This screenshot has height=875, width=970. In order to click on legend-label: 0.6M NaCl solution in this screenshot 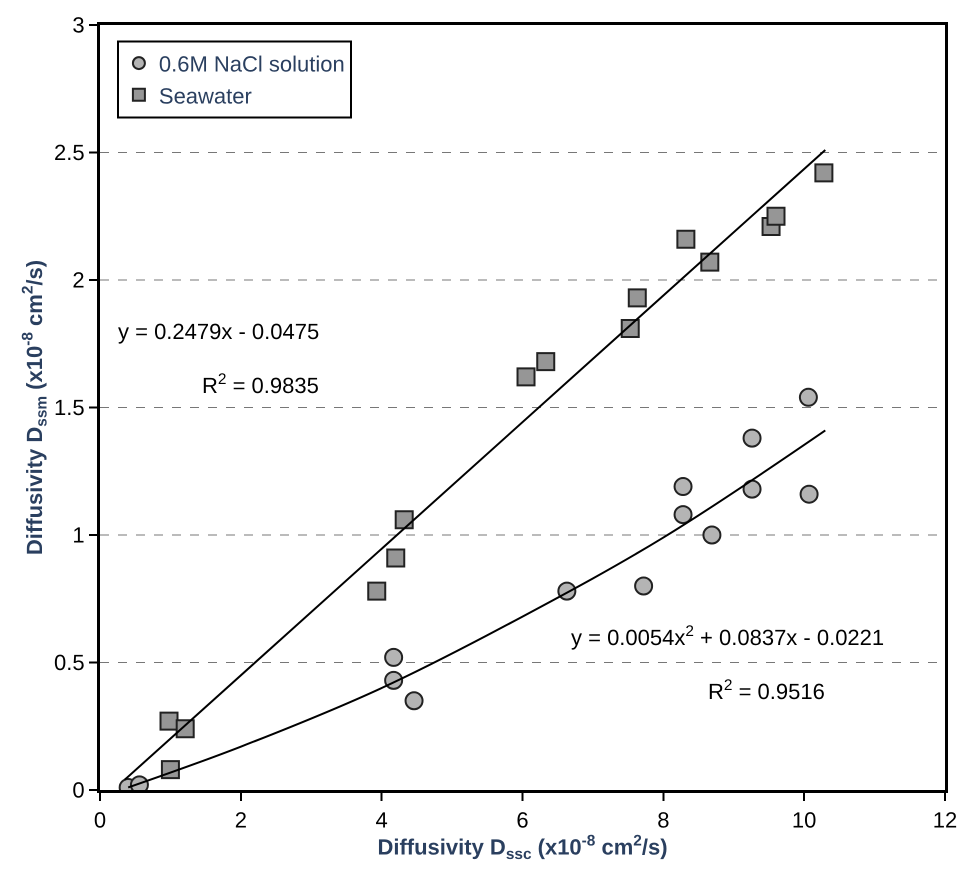, I will do `click(251, 64)`.